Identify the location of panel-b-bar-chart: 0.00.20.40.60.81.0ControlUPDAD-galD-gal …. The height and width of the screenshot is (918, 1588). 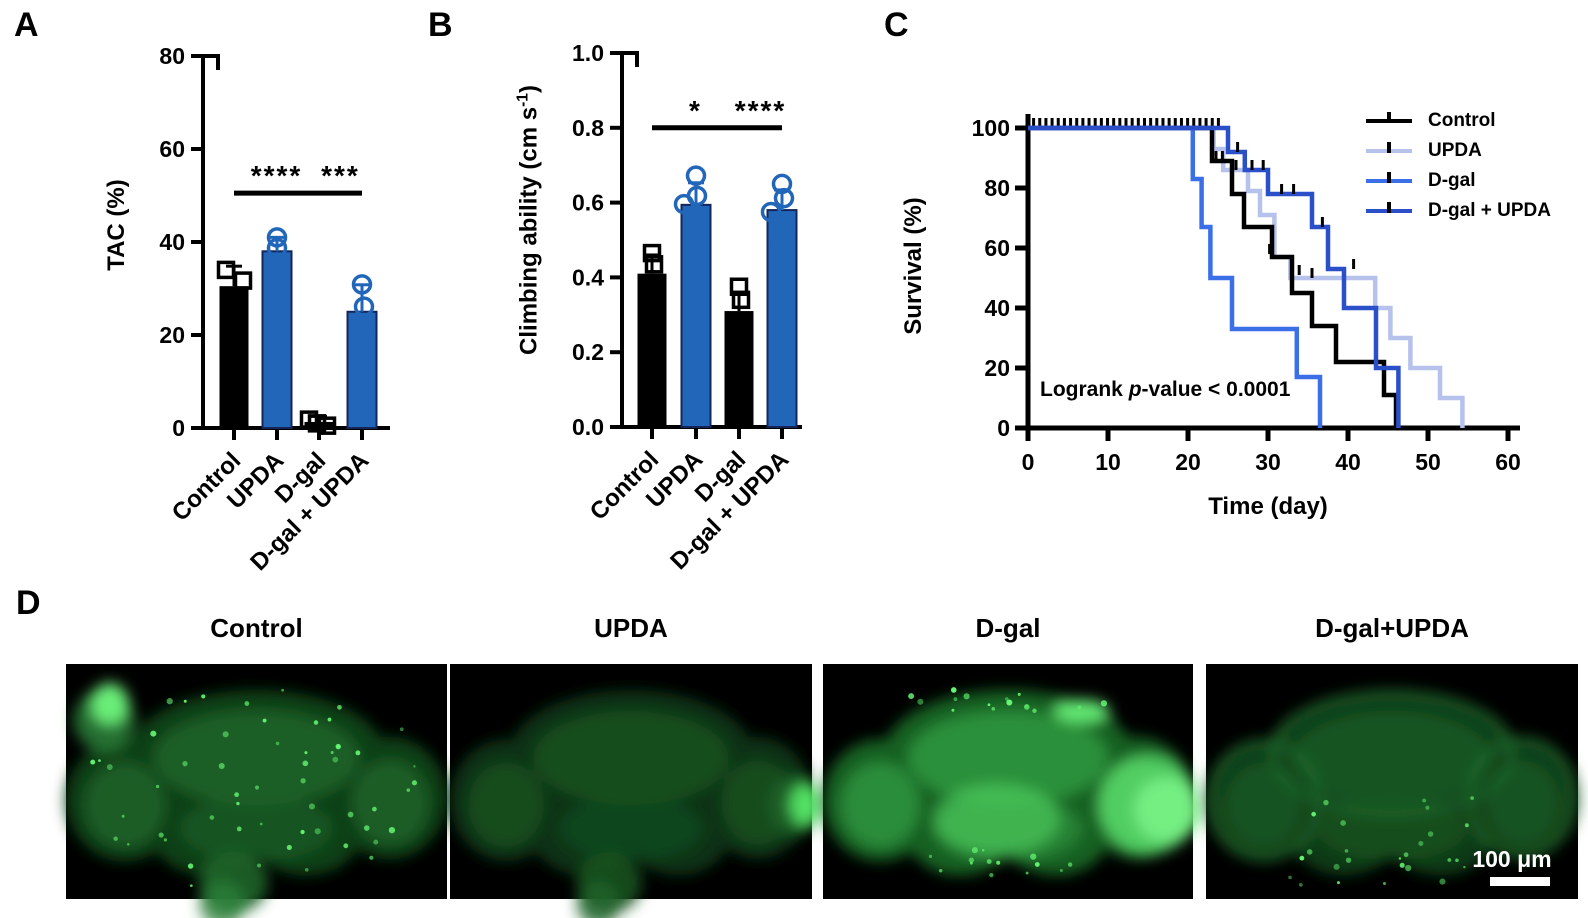
(687, 307).